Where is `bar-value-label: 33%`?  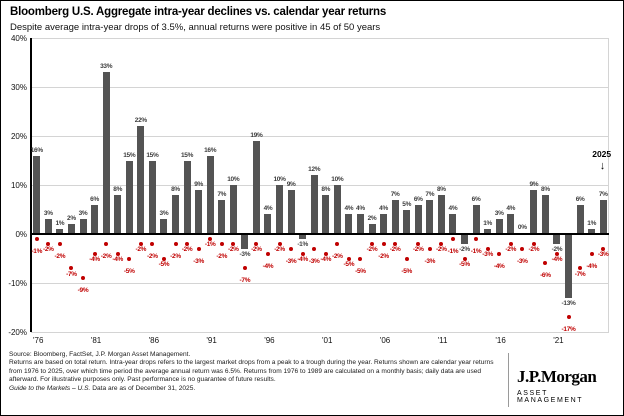
bar-value-label: 33% is located at coordinates (106, 67).